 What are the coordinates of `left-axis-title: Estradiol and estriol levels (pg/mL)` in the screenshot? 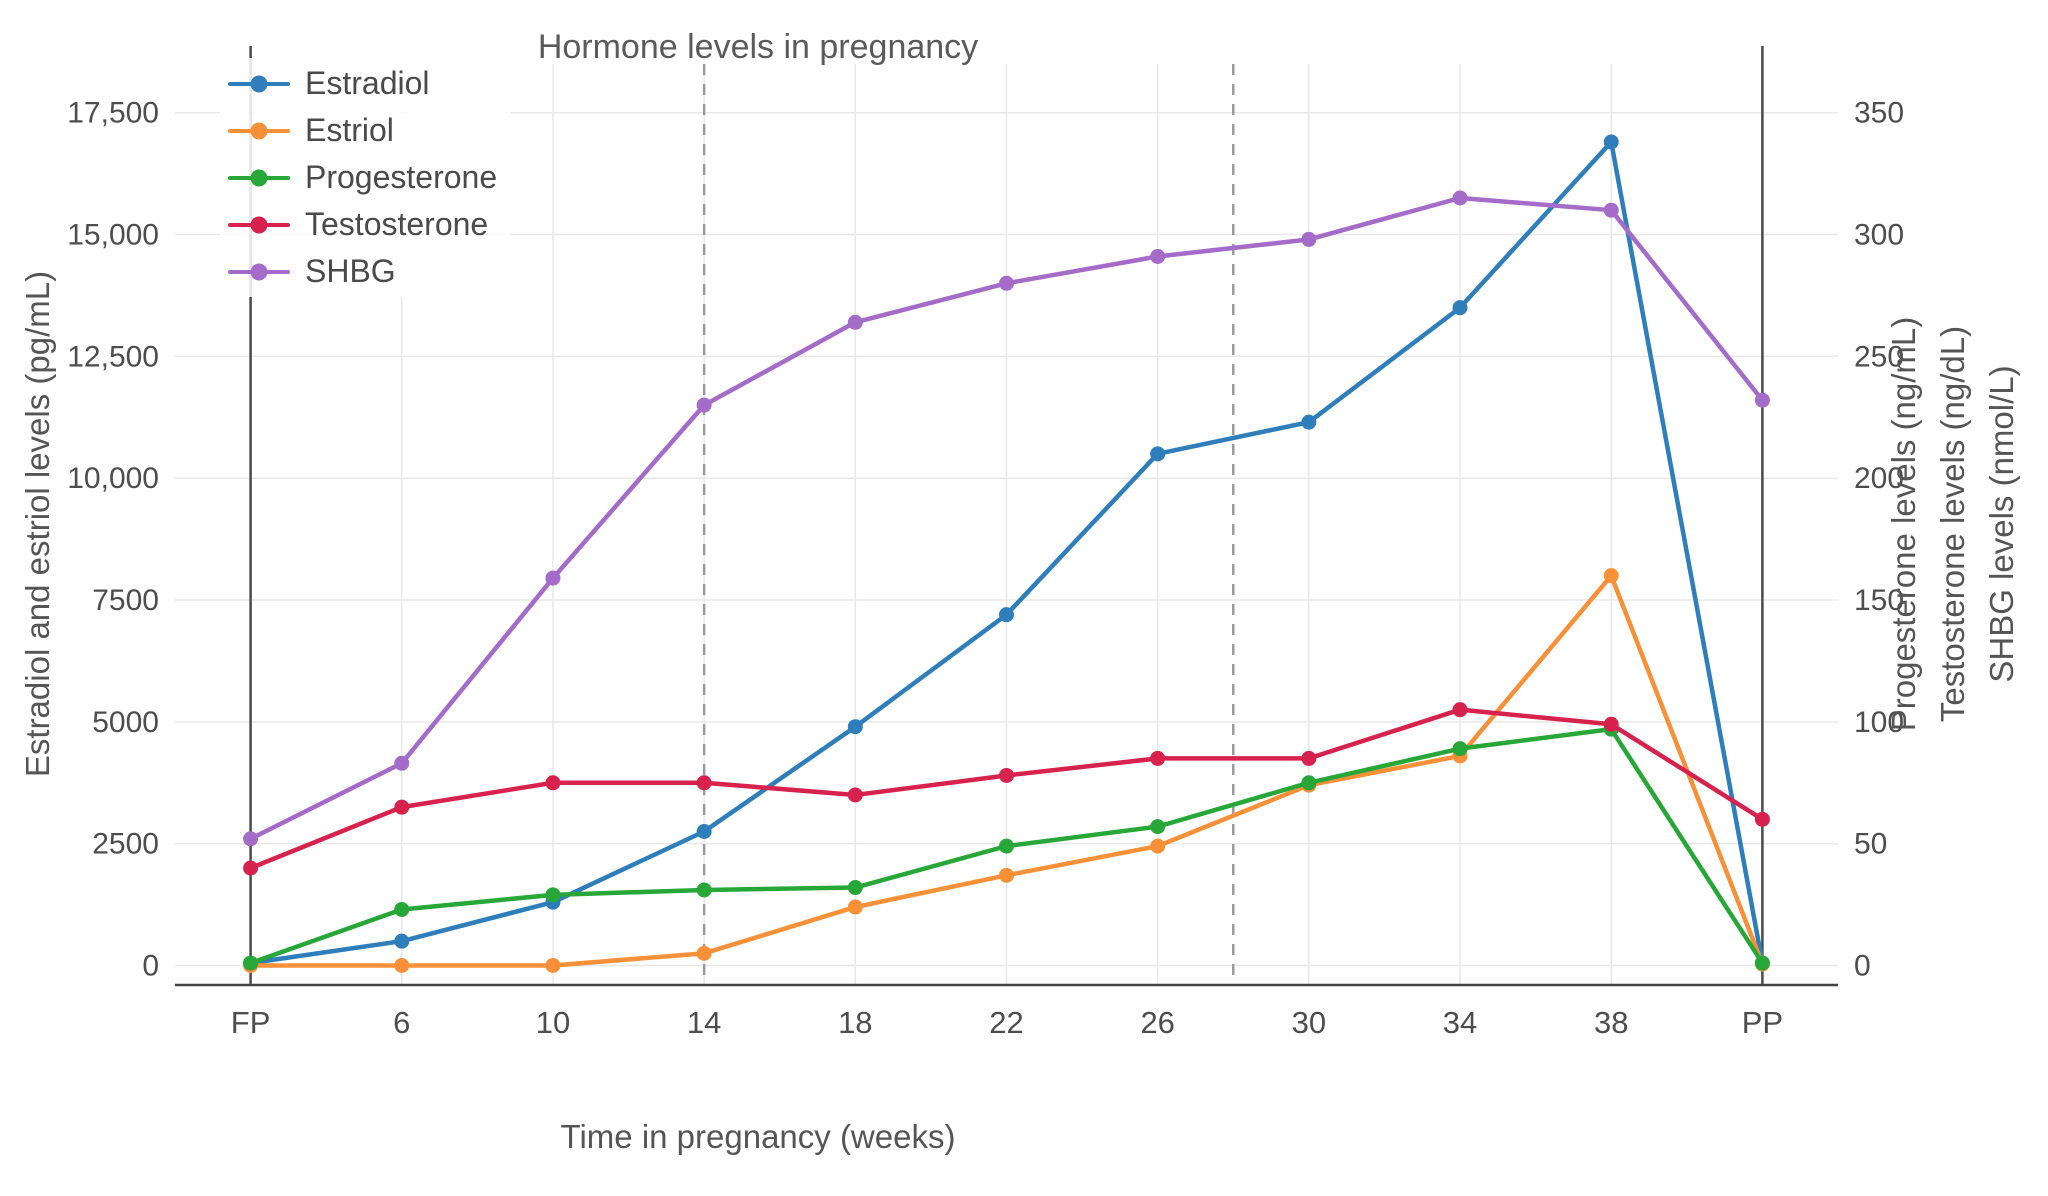 It's located at (37, 524).